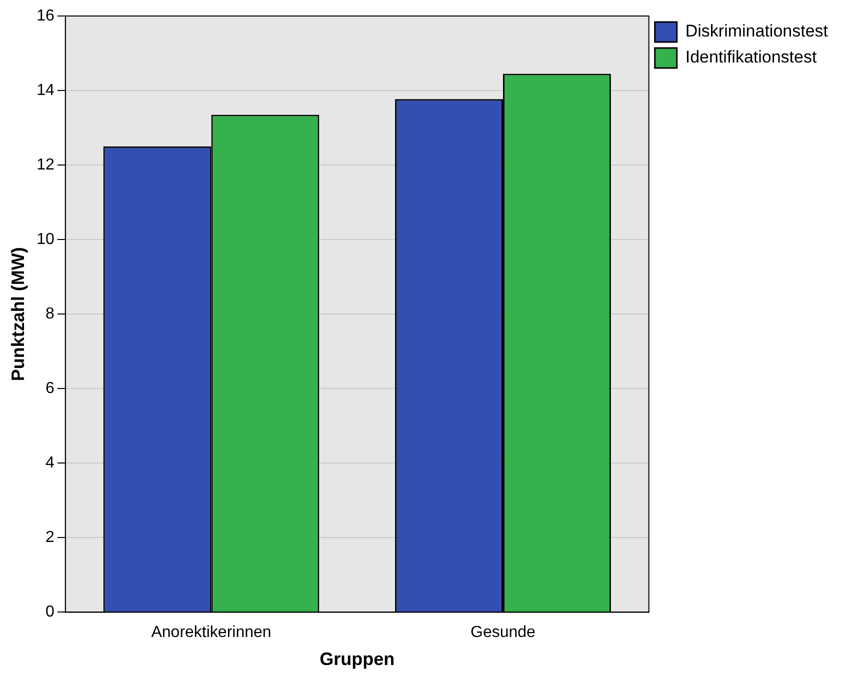 The image size is (848, 675). I want to click on x-axis-title: Gruppen, so click(357, 659).